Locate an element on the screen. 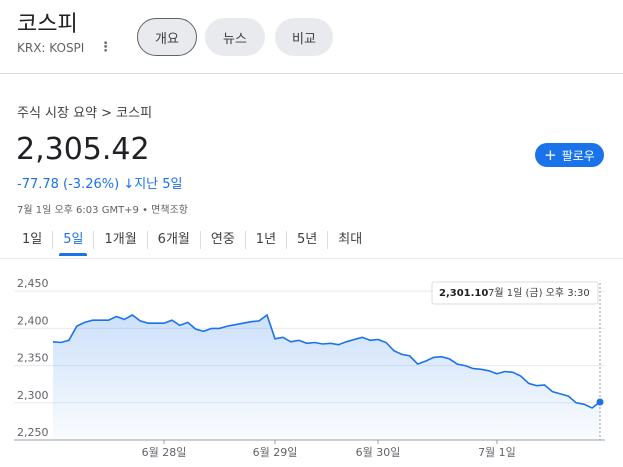 The height and width of the screenshot is (467, 623). y-tick-label: 2,450 is located at coordinates (33, 283).